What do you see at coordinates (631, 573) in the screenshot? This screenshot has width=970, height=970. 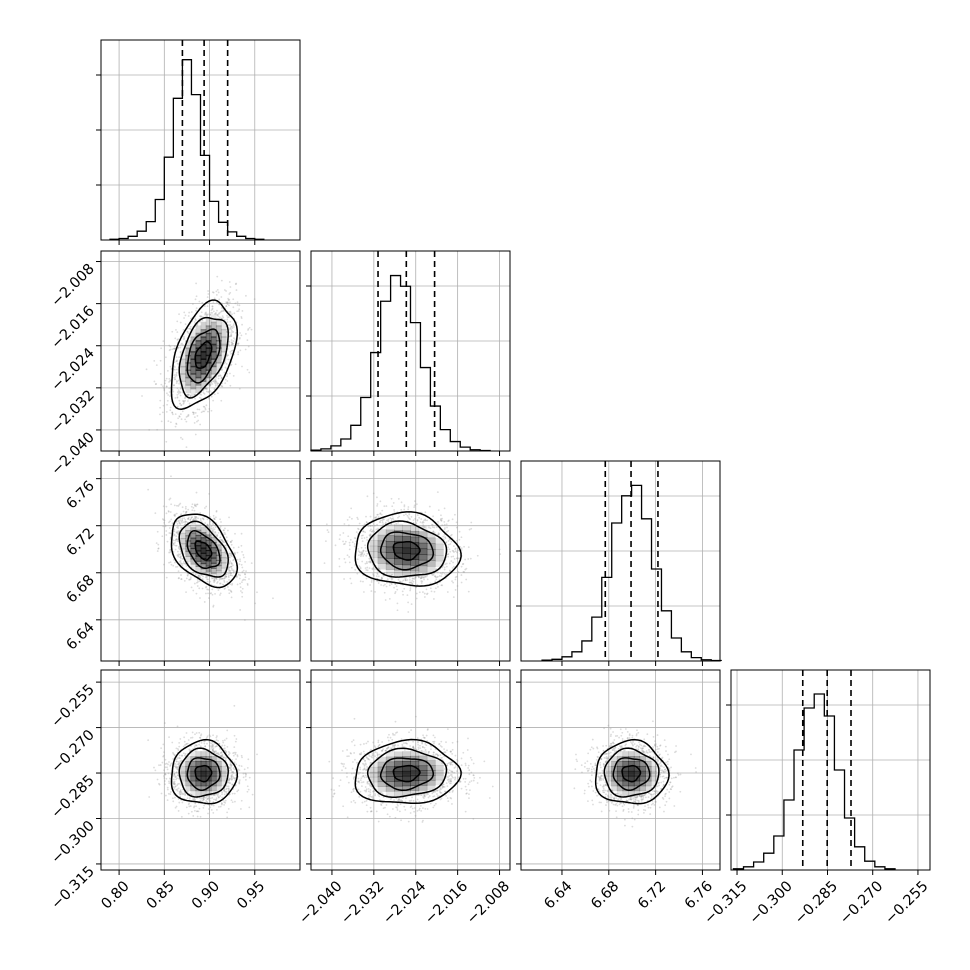 I see `hist-step` at bounding box center [631, 573].